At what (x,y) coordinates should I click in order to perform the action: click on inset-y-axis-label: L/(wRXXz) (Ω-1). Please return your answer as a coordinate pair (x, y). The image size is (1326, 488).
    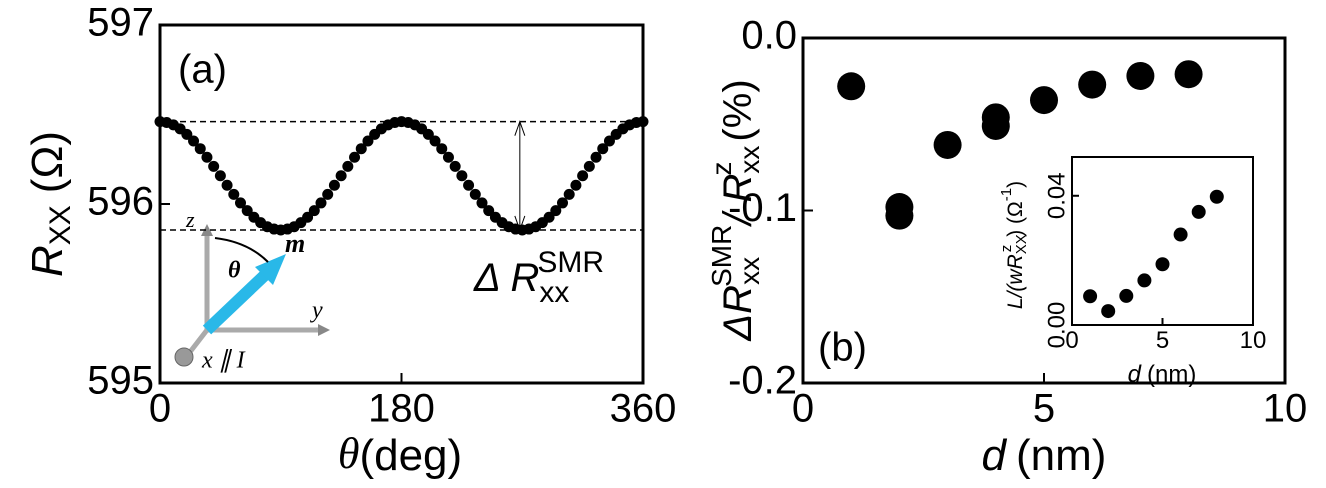
    Looking at the image, I should click on (1014, 245).